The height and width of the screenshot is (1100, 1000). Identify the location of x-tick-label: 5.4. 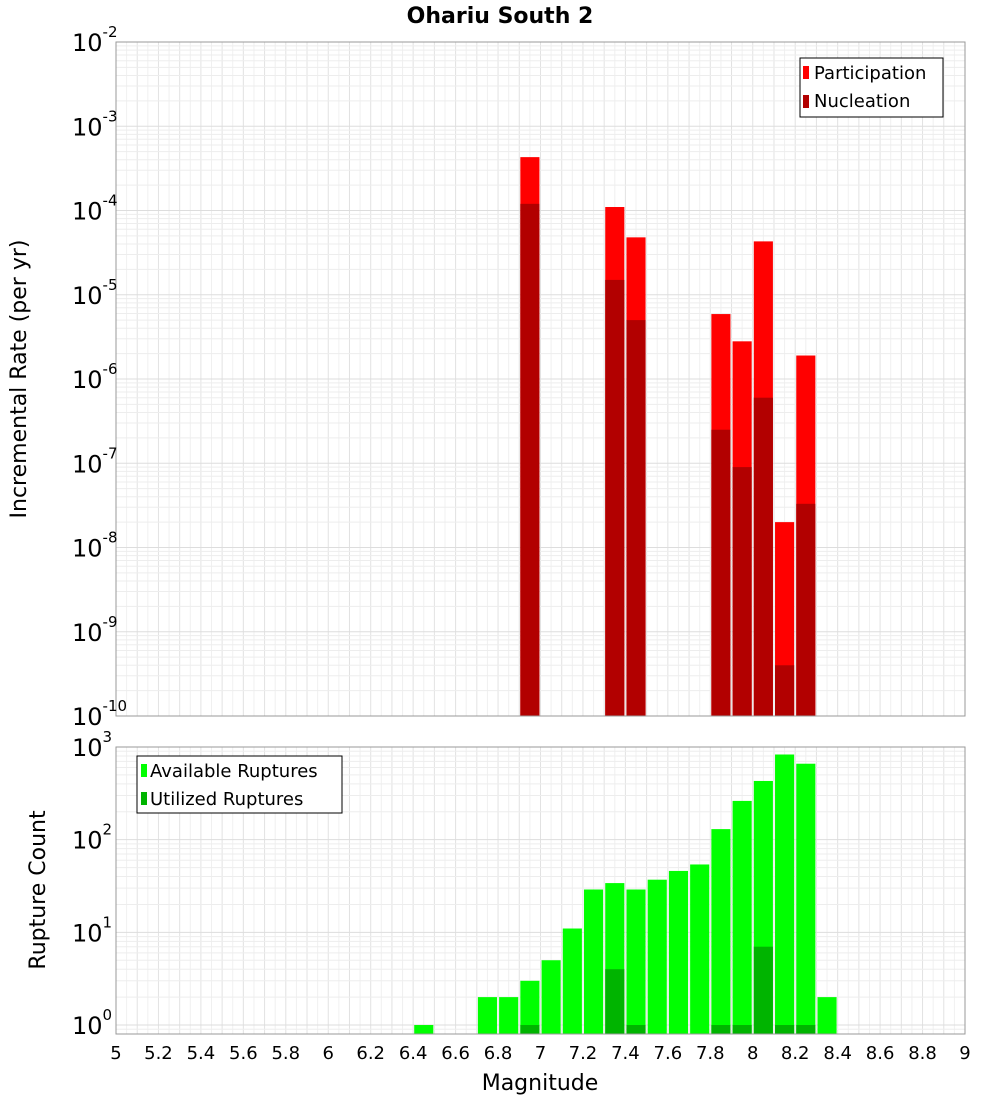
(201, 1053).